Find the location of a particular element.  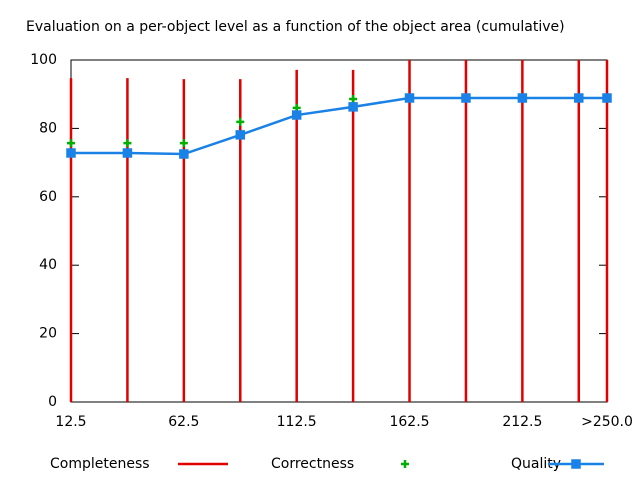

x-tick-label: 162.5 is located at coordinates (409, 422).